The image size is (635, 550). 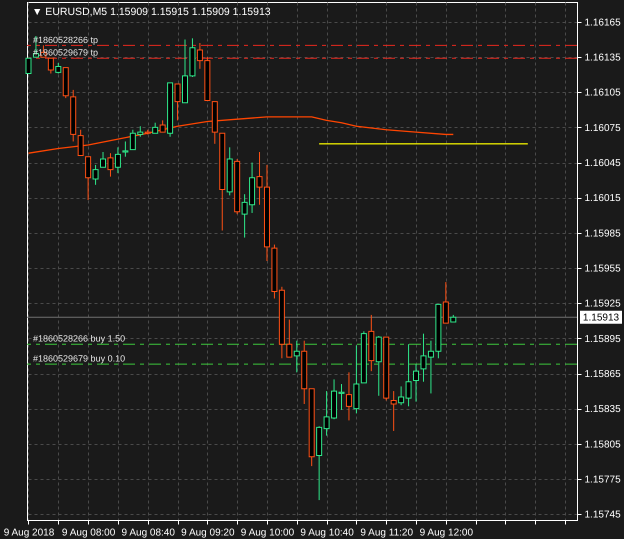 I want to click on x-tick-label: 9 Aug 08:40, so click(x=149, y=533).